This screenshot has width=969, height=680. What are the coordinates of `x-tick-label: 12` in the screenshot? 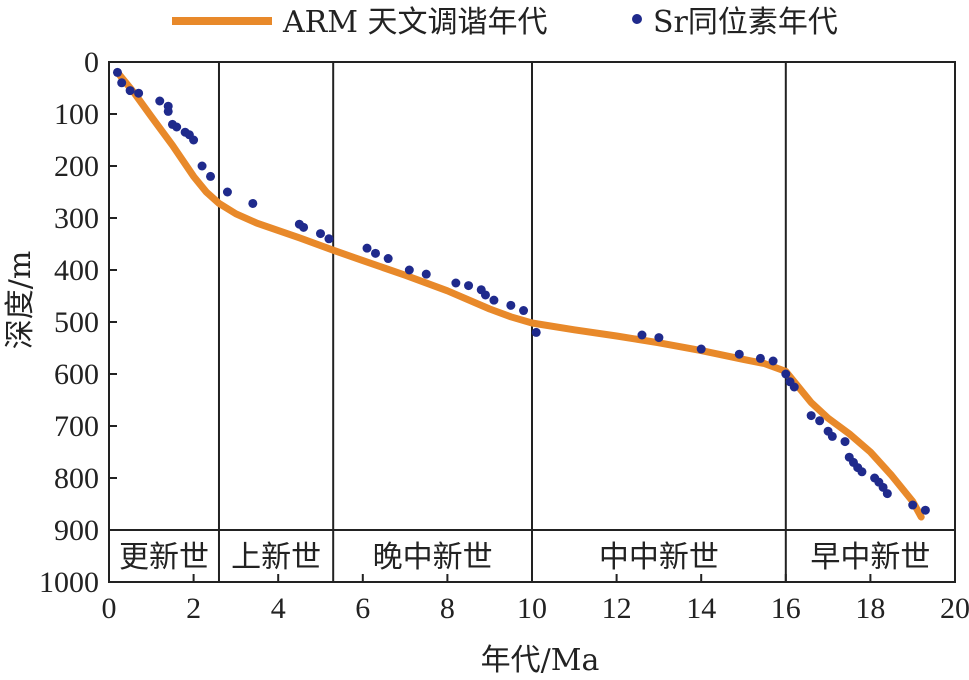 It's located at (617, 608).